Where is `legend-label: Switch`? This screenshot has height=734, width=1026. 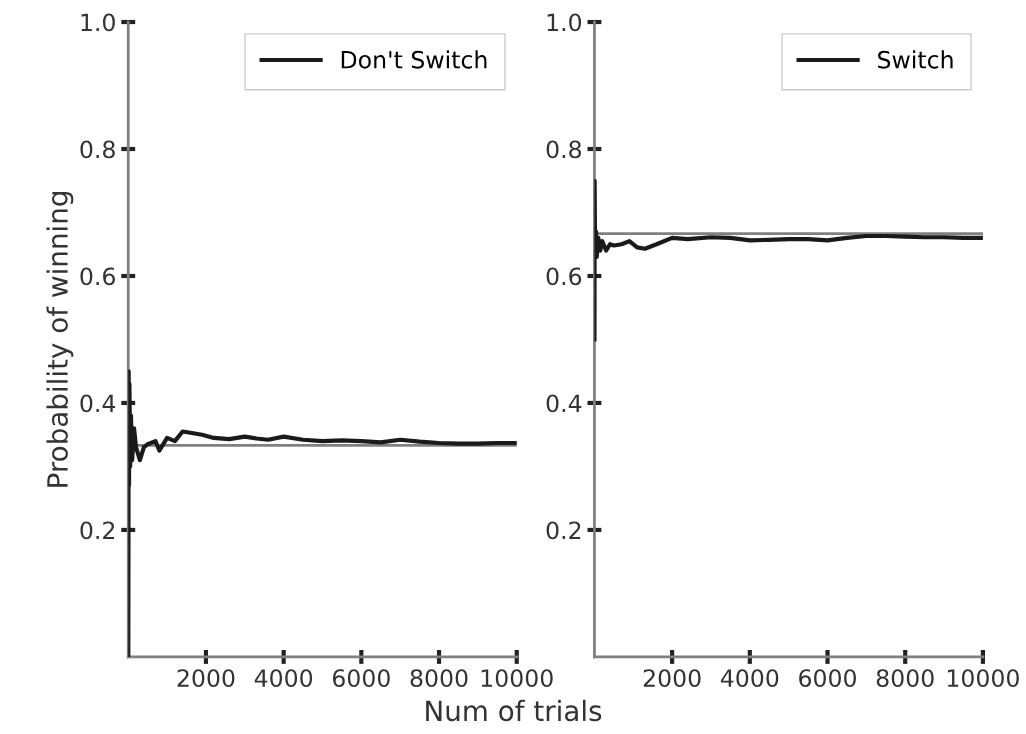
legend-label: Switch is located at coordinates (915, 59).